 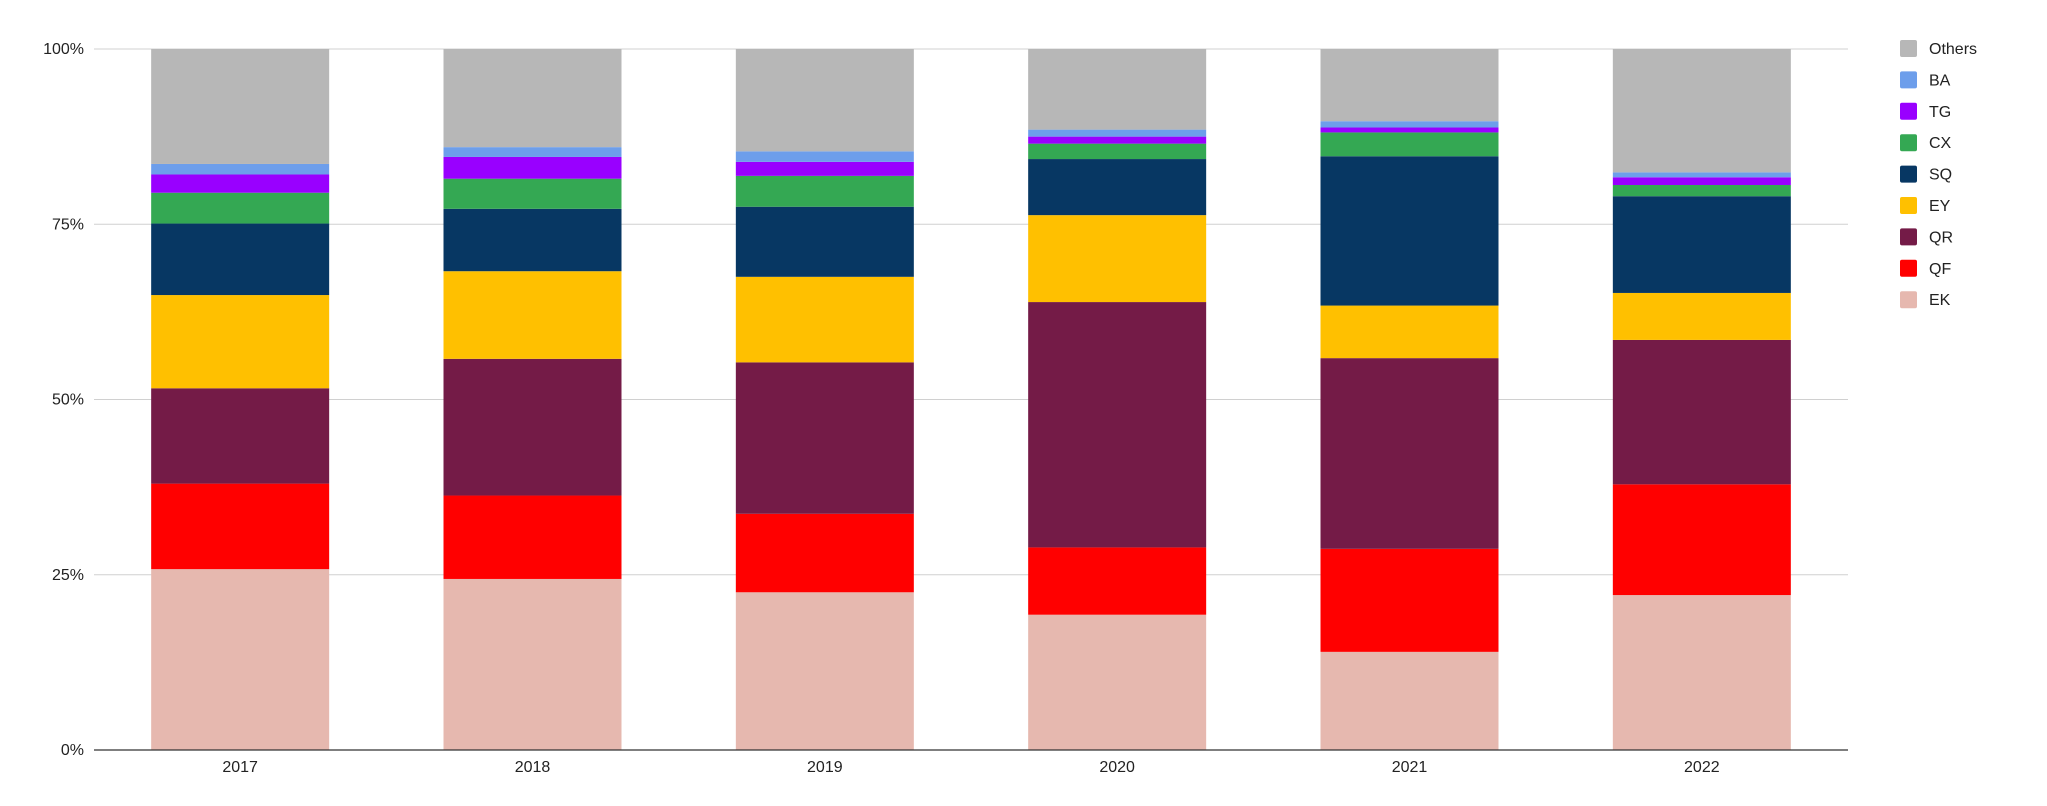 I want to click on x-tick-label: 2019, so click(x=825, y=767).